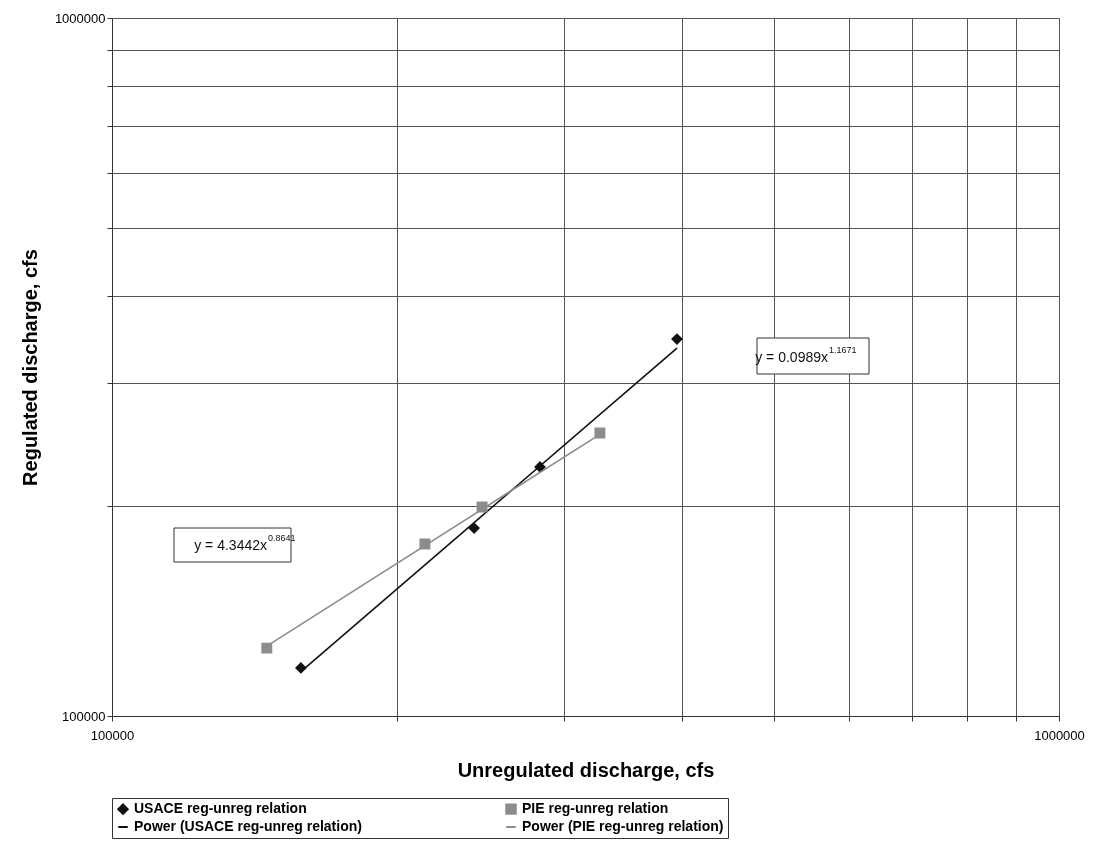  I want to click on y-axis-title: Regulated discharge, cfs, so click(29, 367).